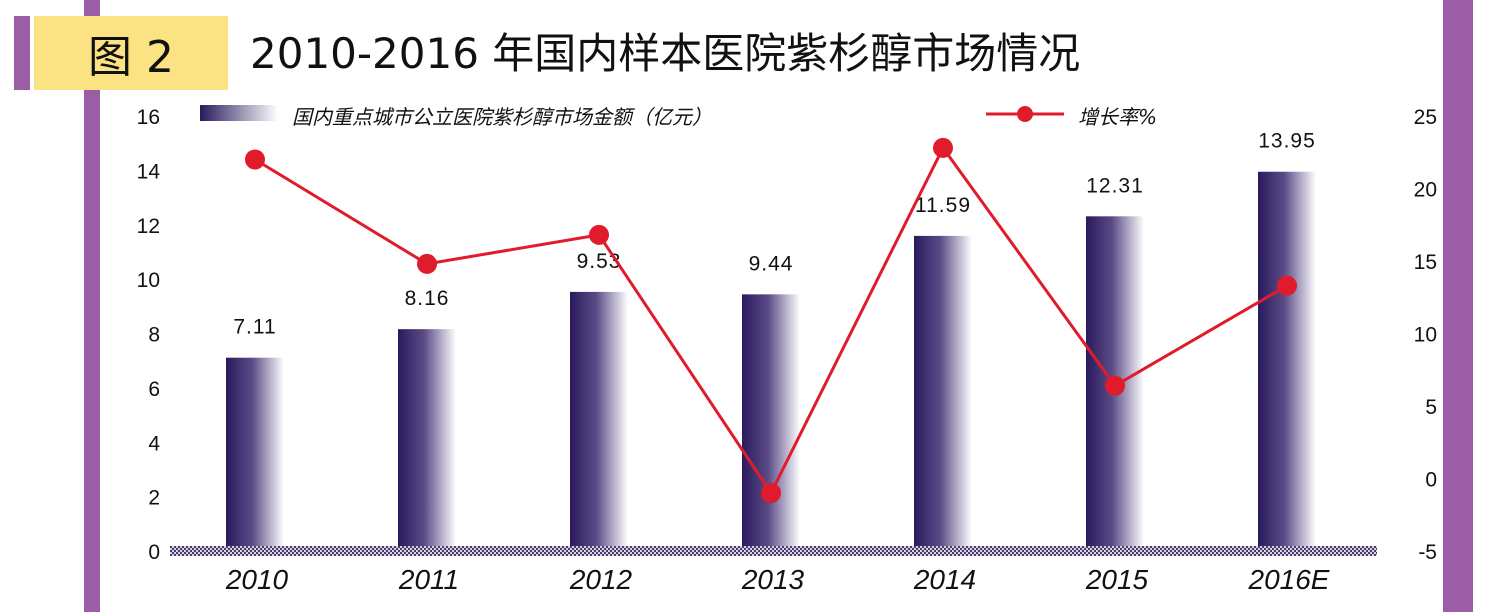 Image resolution: width=1493 pixels, height=612 pixels. Describe the element at coordinates (1431, 480) in the screenshot. I see `right-axis-tick-1: 0` at that location.